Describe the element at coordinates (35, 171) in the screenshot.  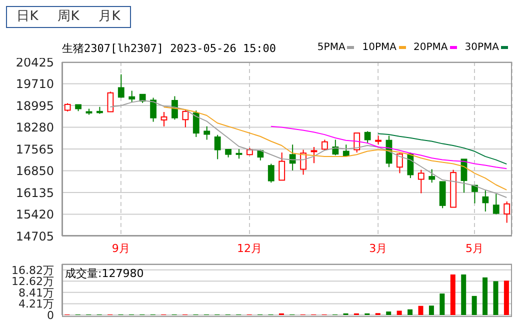
I see `y-tick-label: 16850` at that location.